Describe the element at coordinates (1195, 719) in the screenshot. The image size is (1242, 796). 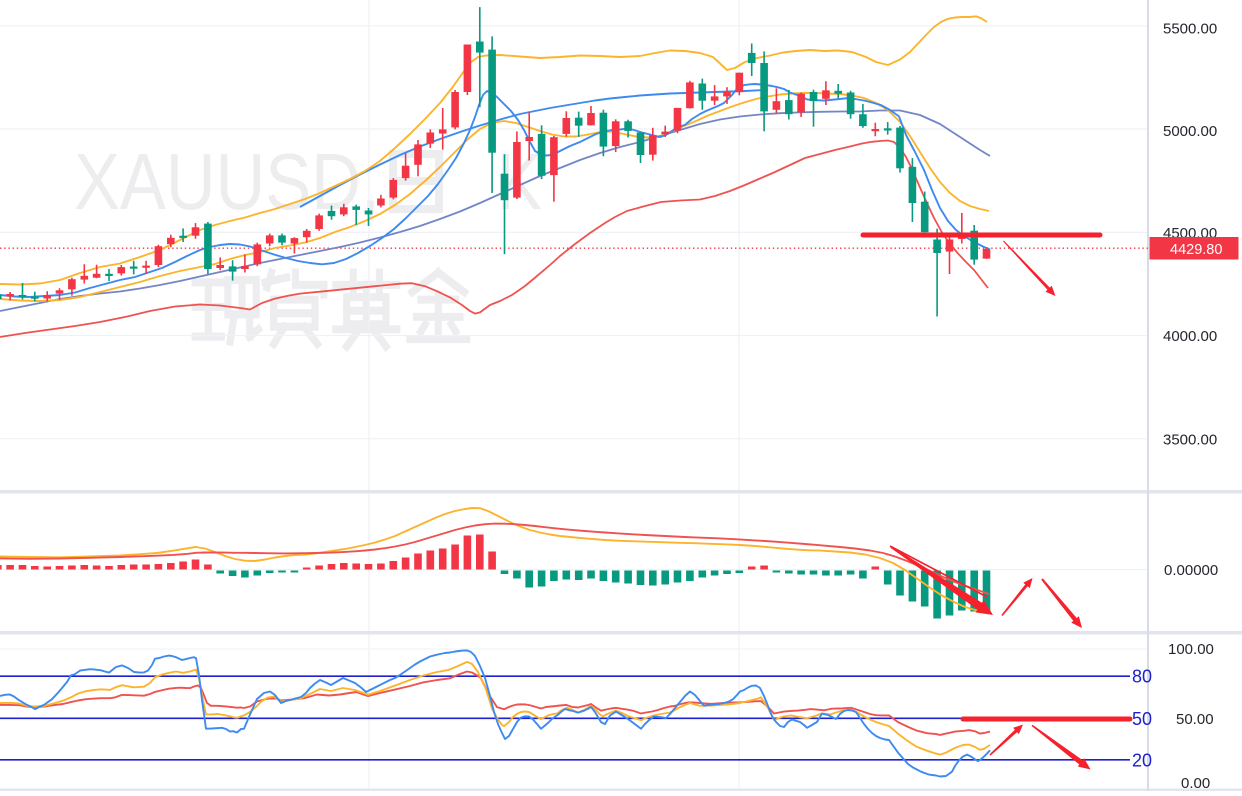
I see `svg-text: 50.00` at that location.